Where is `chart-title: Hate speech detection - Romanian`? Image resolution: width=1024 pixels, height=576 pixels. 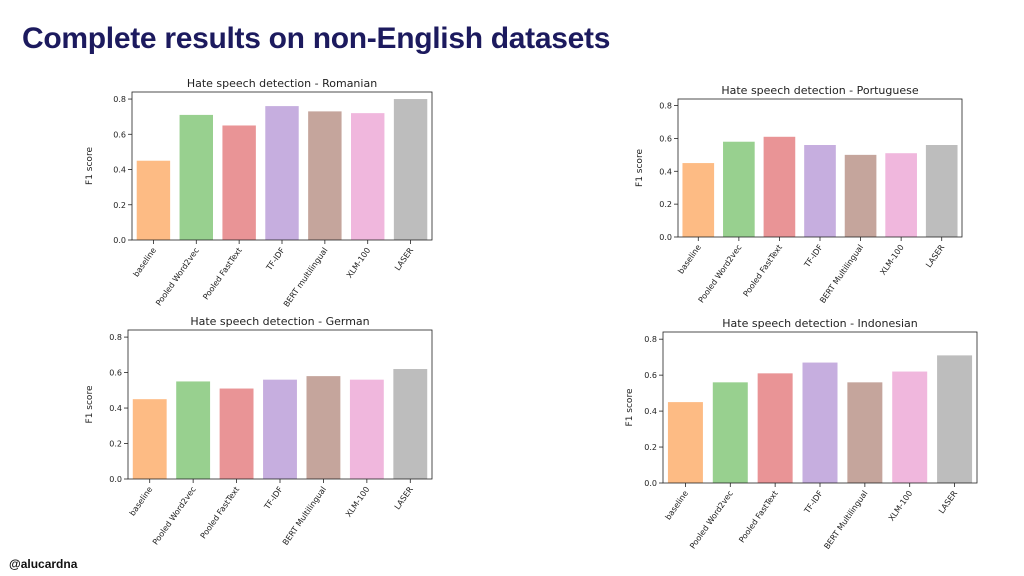
chart-title: Hate speech detection - Romanian is located at coordinates (282, 83).